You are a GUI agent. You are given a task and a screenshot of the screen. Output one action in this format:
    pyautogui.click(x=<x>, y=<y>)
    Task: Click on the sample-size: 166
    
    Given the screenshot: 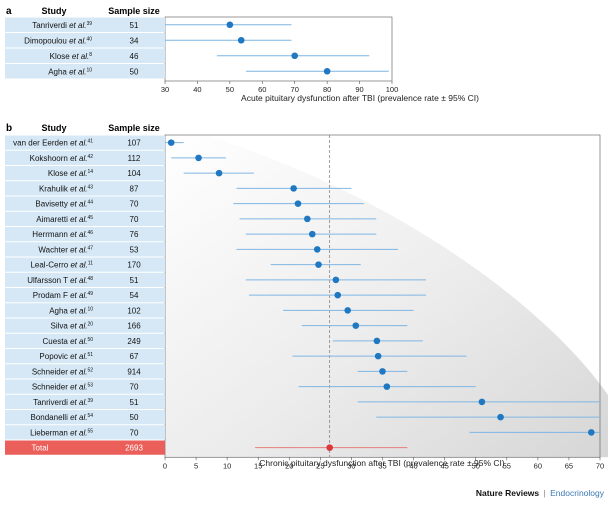 What is the action you would take?
    pyautogui.click(x=134, y=326)
    